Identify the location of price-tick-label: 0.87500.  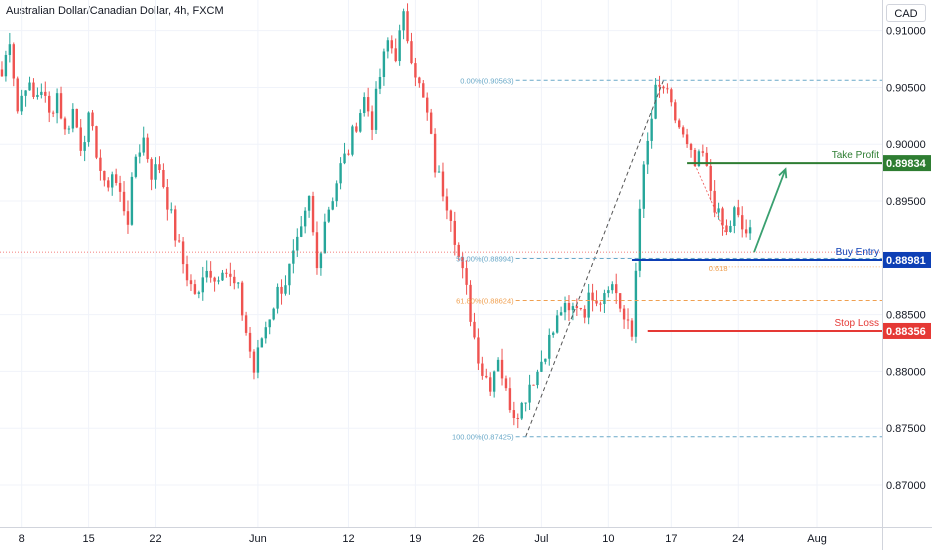
(906, 429).